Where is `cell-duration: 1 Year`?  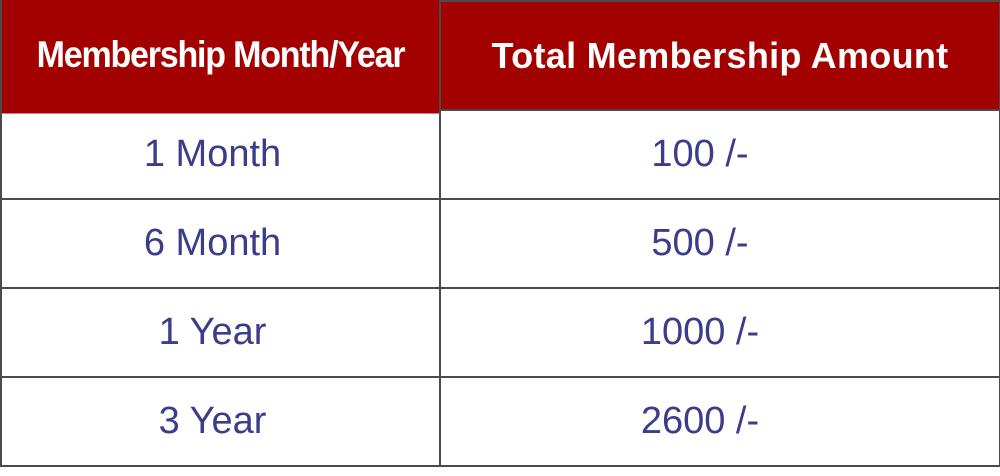
cell-duration: 1 Year is located at coordinates (220, 332).